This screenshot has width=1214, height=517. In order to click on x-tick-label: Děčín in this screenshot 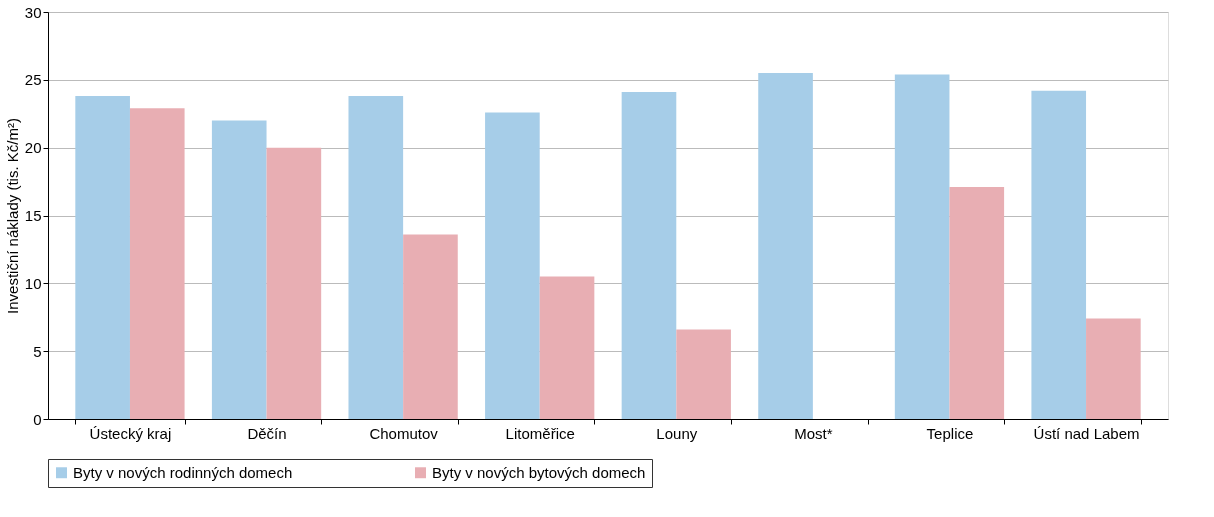, I will do `click(267, 433)`.